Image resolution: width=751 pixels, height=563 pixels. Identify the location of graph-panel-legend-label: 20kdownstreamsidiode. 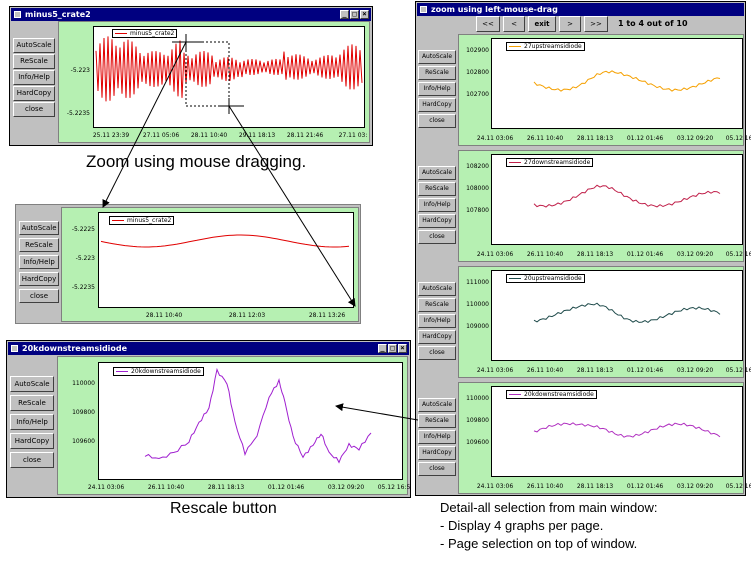
(559, 394).